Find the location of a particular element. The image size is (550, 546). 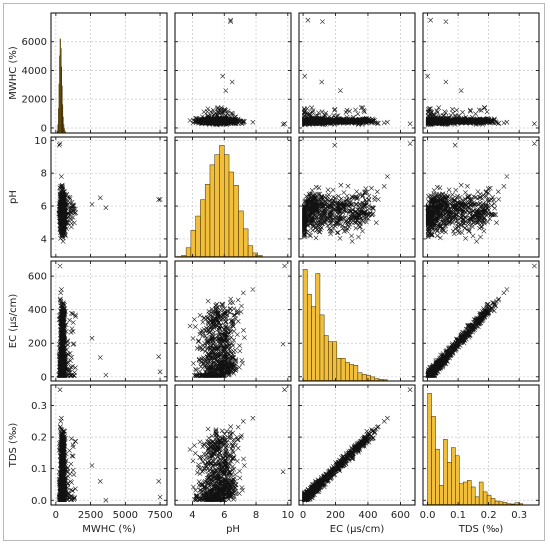

panel-ec-vs-tds is located at coordinates (481, 321).